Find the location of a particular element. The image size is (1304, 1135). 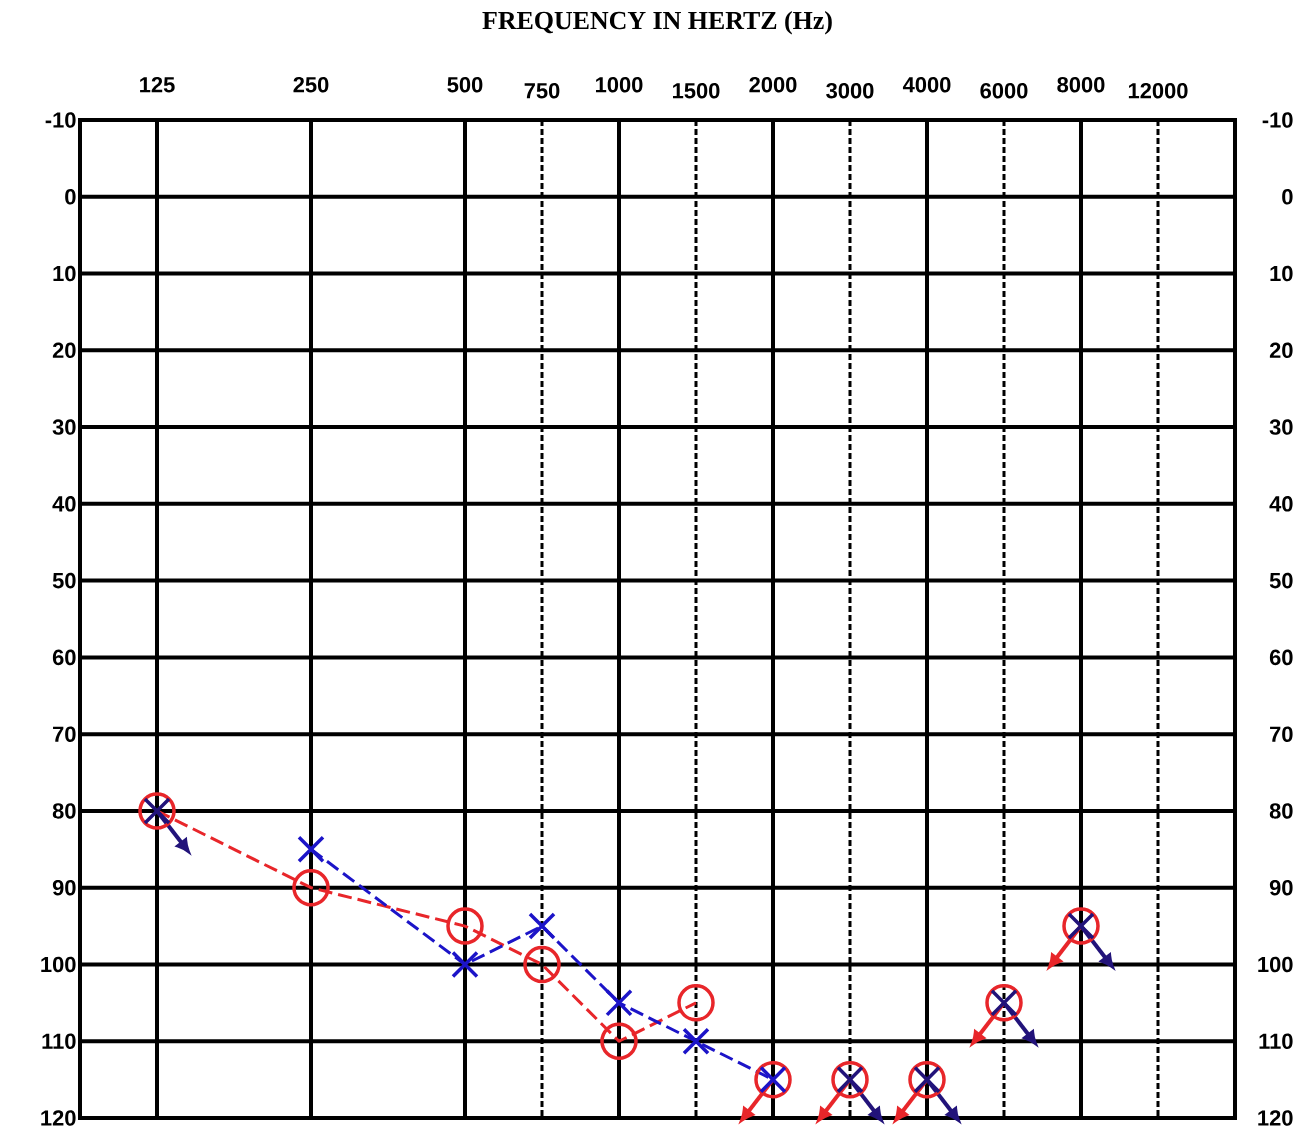

x-tick-label: 12000 is located at coordinates (1158, 90).